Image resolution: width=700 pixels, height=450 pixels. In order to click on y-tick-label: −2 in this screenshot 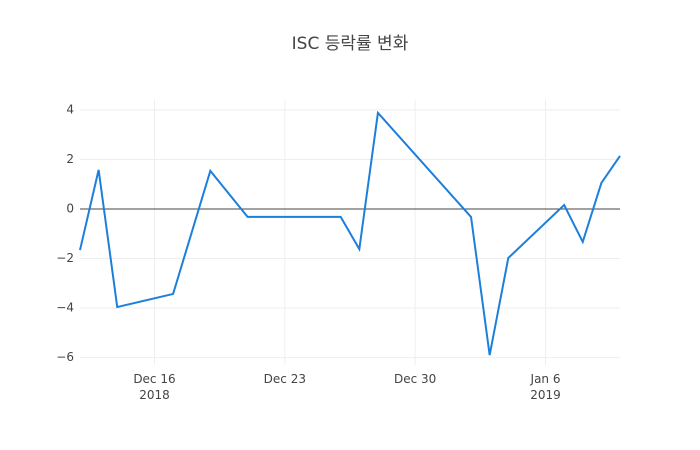, I will do `click(65, 258)`.